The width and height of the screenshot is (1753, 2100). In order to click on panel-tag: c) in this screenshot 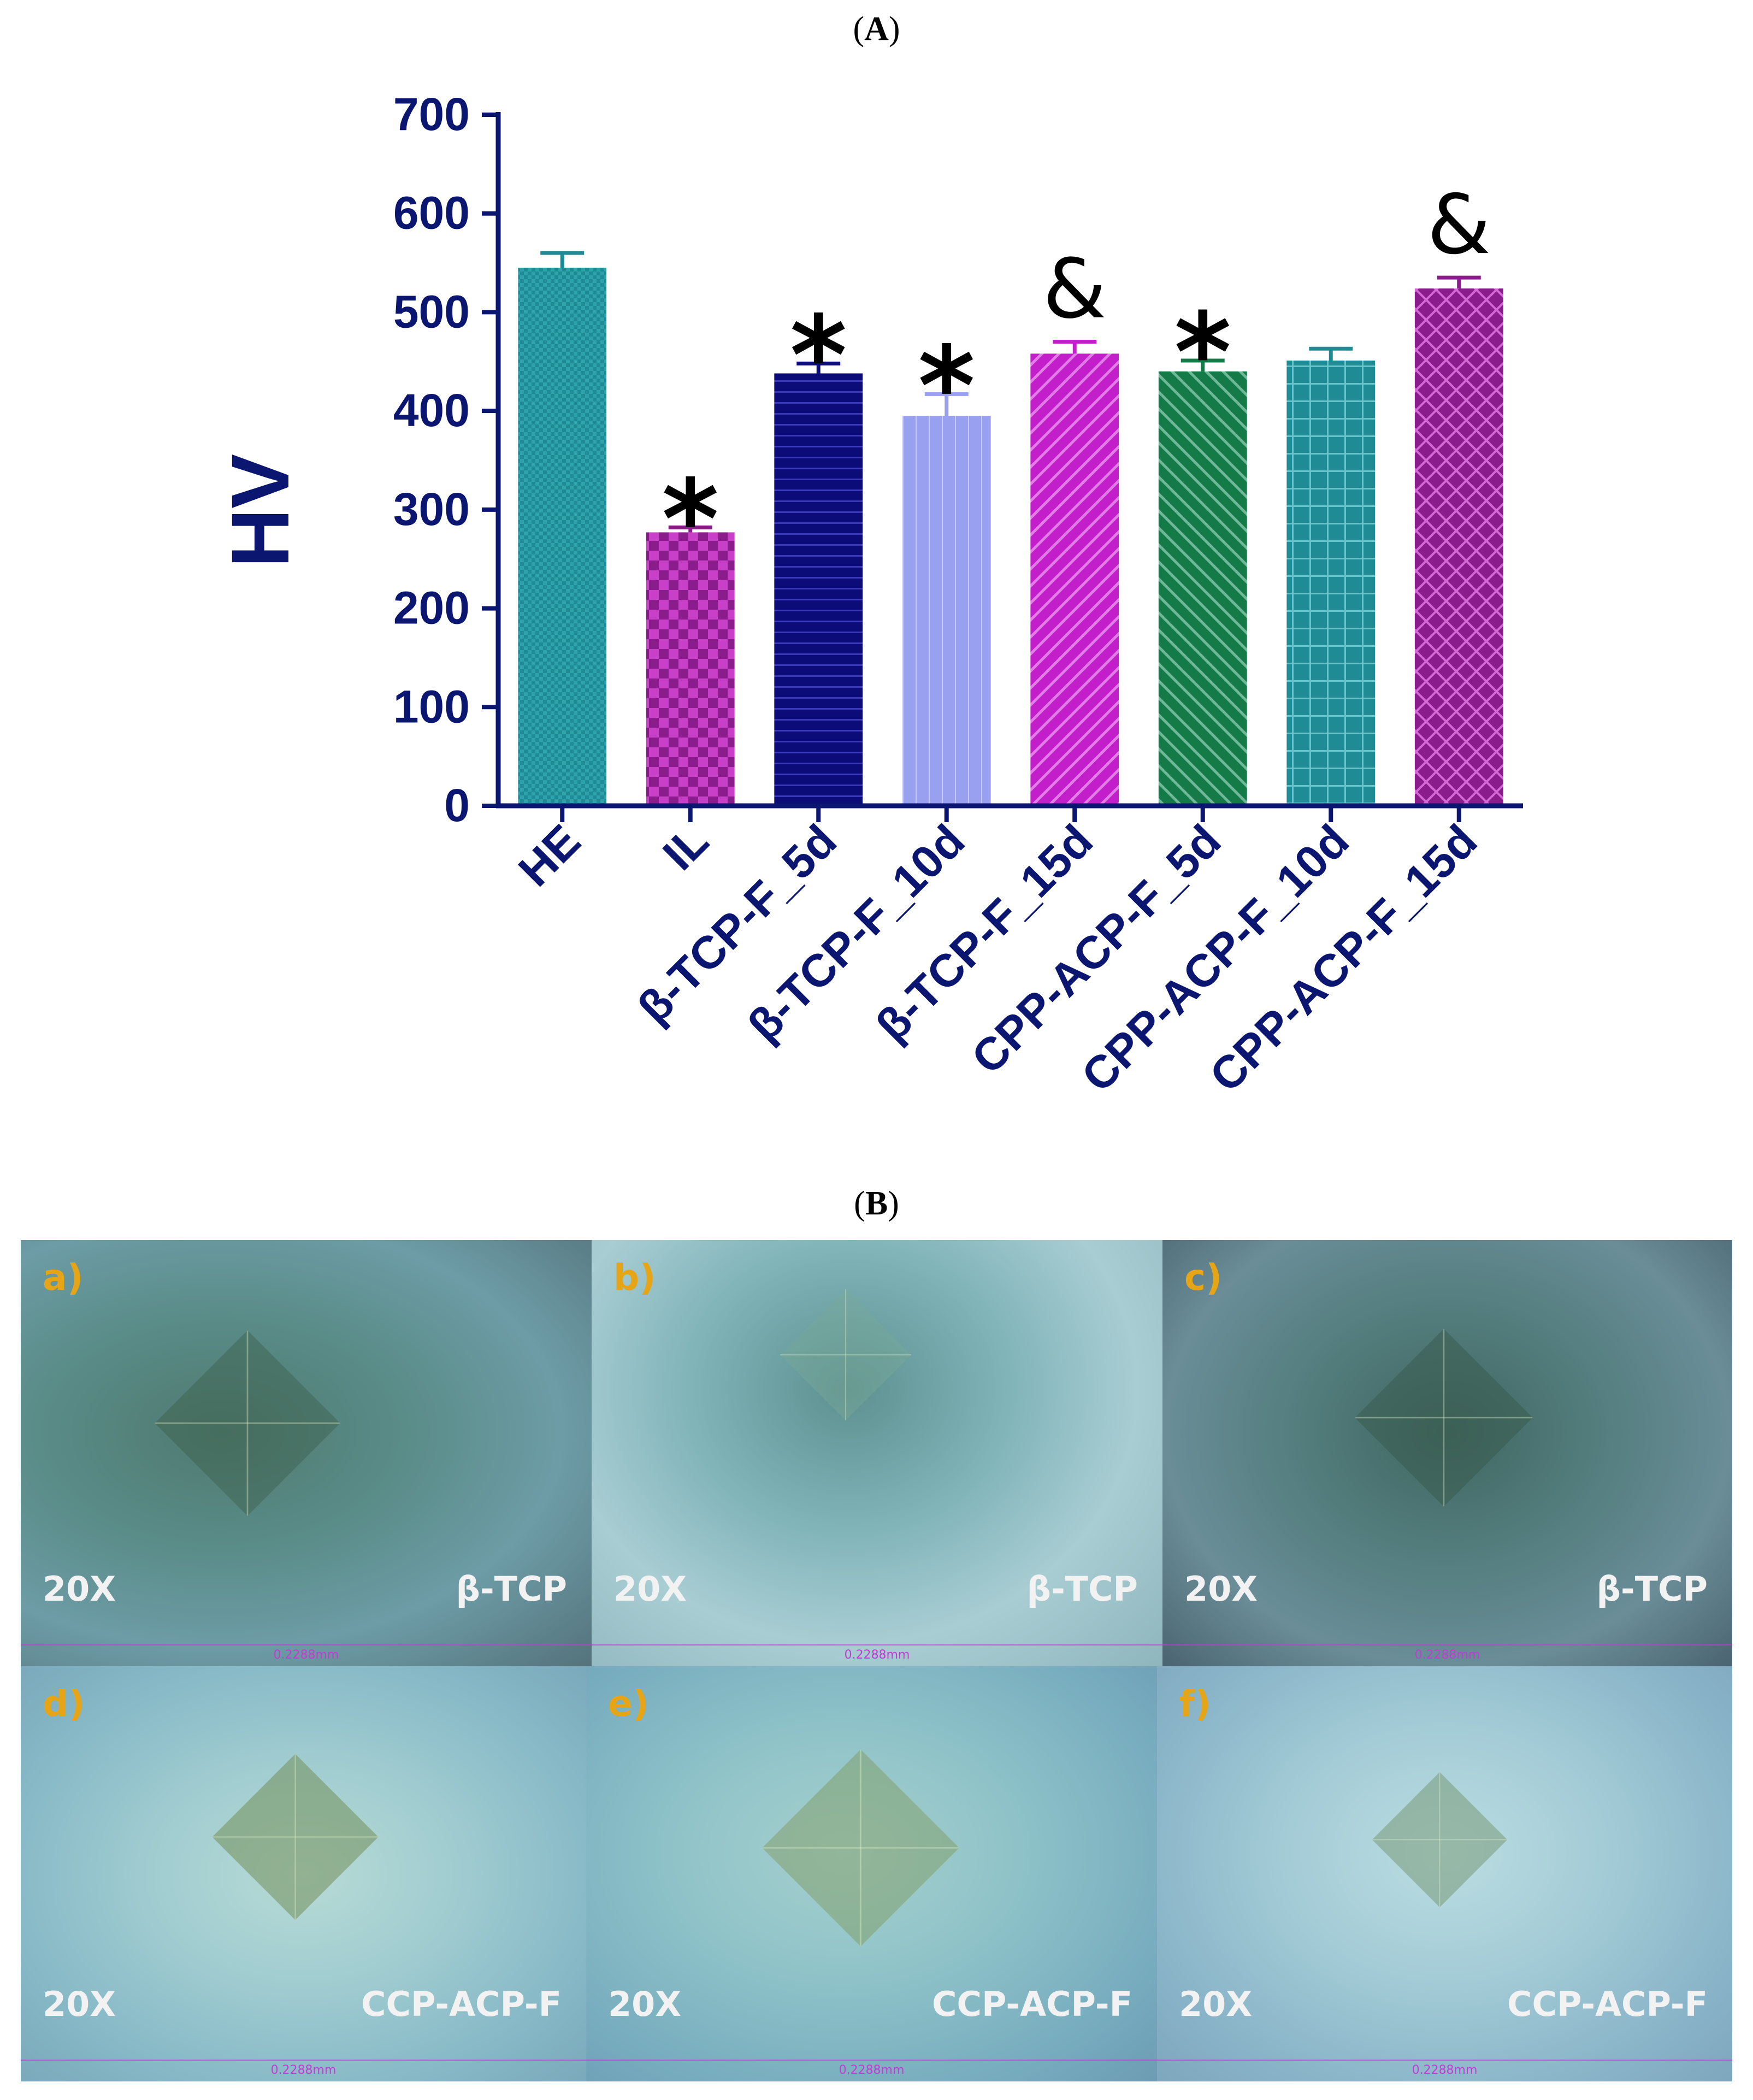, I will do `click(1204, 1278)`.